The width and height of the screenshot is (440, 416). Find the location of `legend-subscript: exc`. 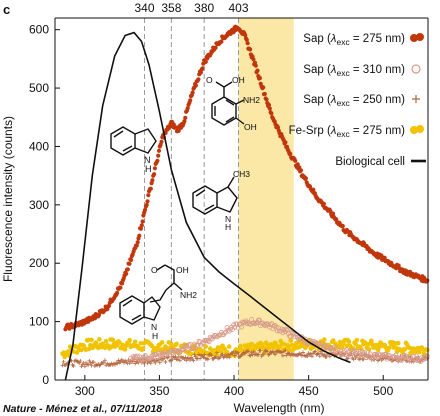

legend-subscript: exc is located at coordinates (343, 42).